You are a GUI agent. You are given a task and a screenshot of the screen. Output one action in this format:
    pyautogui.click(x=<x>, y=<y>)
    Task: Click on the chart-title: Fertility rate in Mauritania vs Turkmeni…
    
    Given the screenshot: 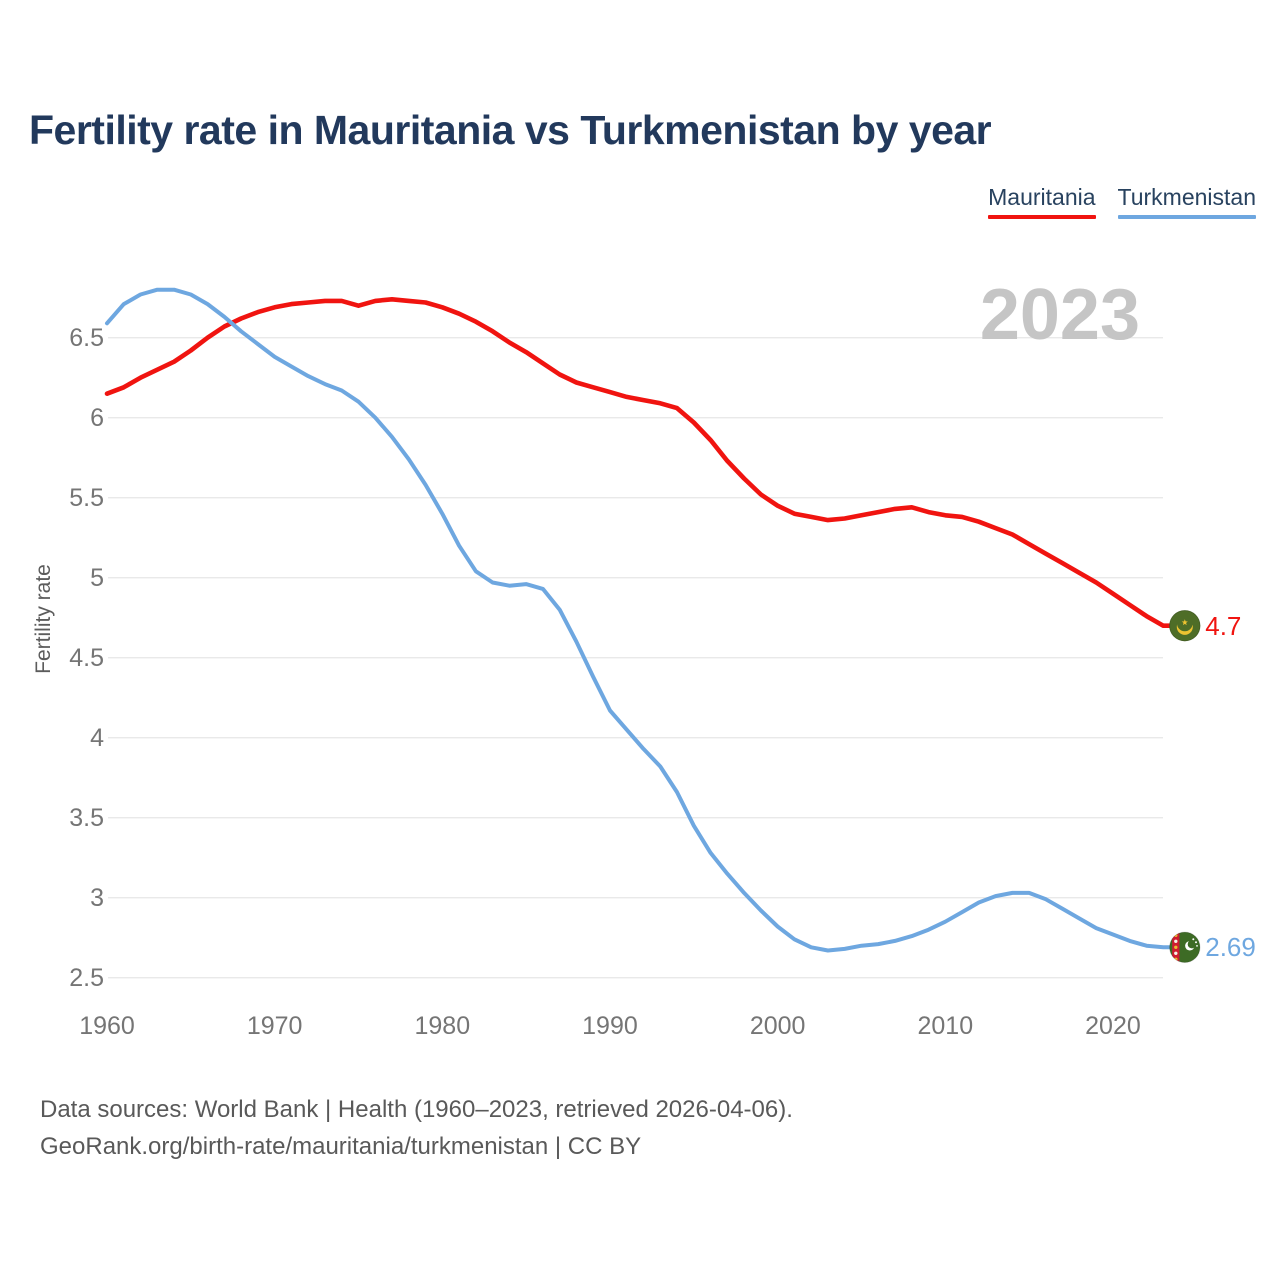 What is the action you would take?
    pyautogui.click(x=510, y=130)
    